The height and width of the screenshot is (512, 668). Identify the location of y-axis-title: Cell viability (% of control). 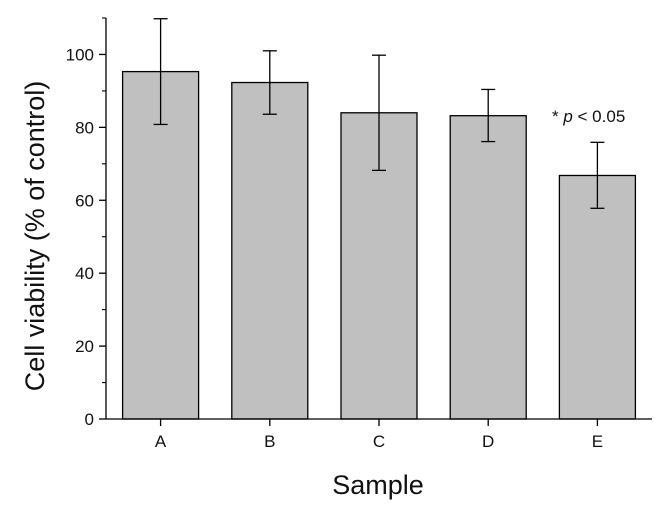
(35, 236).